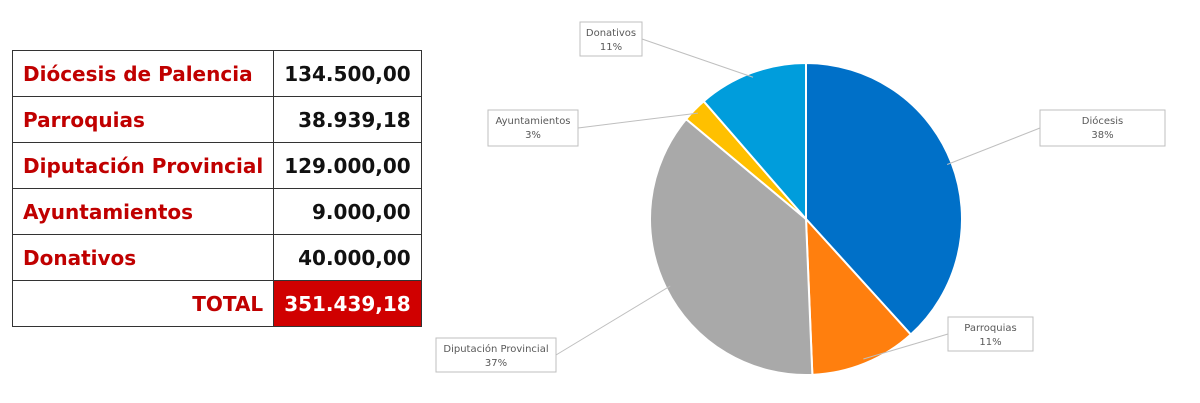 This screenshot has height=403, width=1200. Describe the element at coordinates (143, 165) in the screenshot. I see `row-label: Diputación Provincial` at that location.